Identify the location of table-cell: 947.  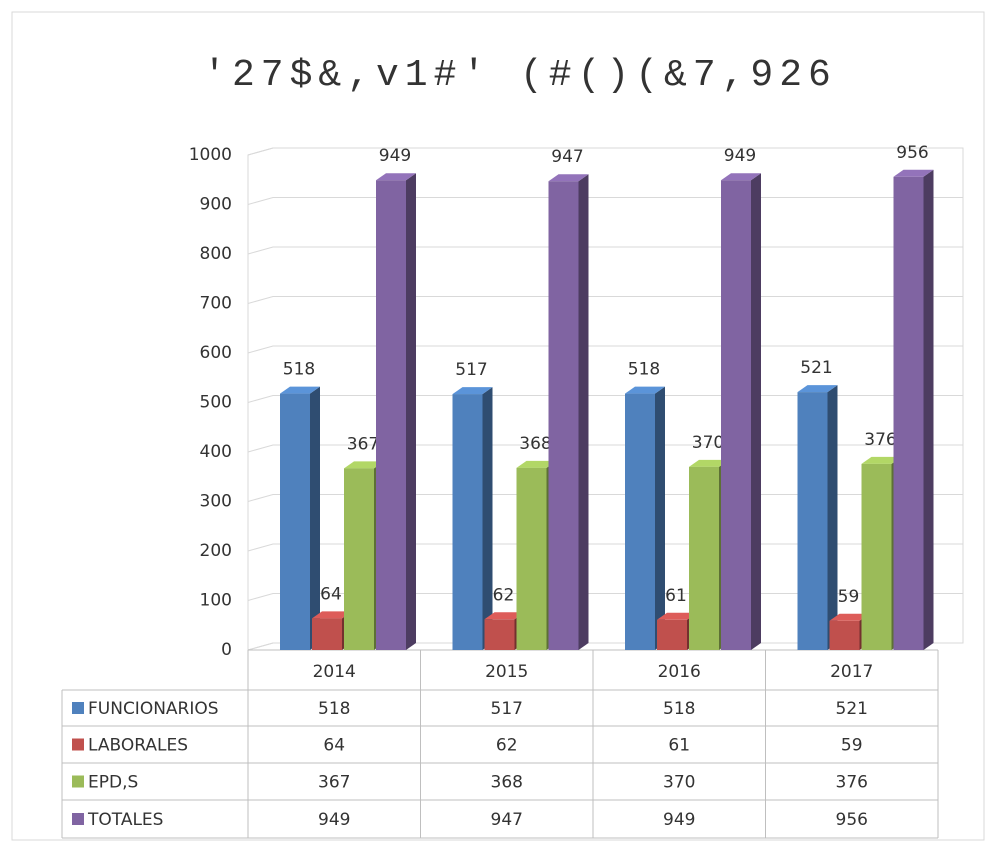
(507, 820).